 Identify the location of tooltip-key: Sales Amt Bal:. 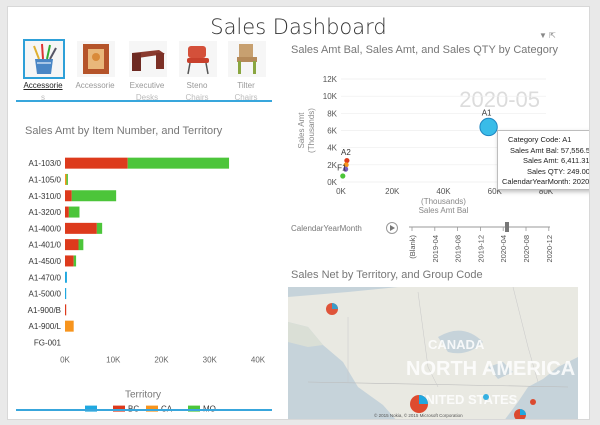
(534, 150).